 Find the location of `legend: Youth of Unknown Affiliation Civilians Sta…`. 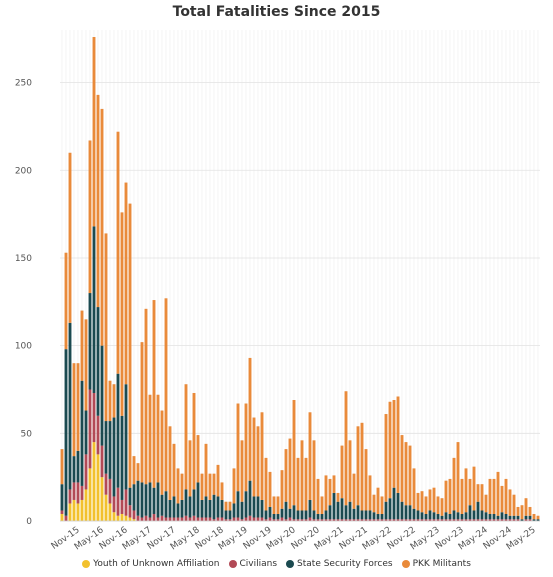

legend: Youth of Unknown Affiliation Civilians Sta… is located at coordinates (276, 564).